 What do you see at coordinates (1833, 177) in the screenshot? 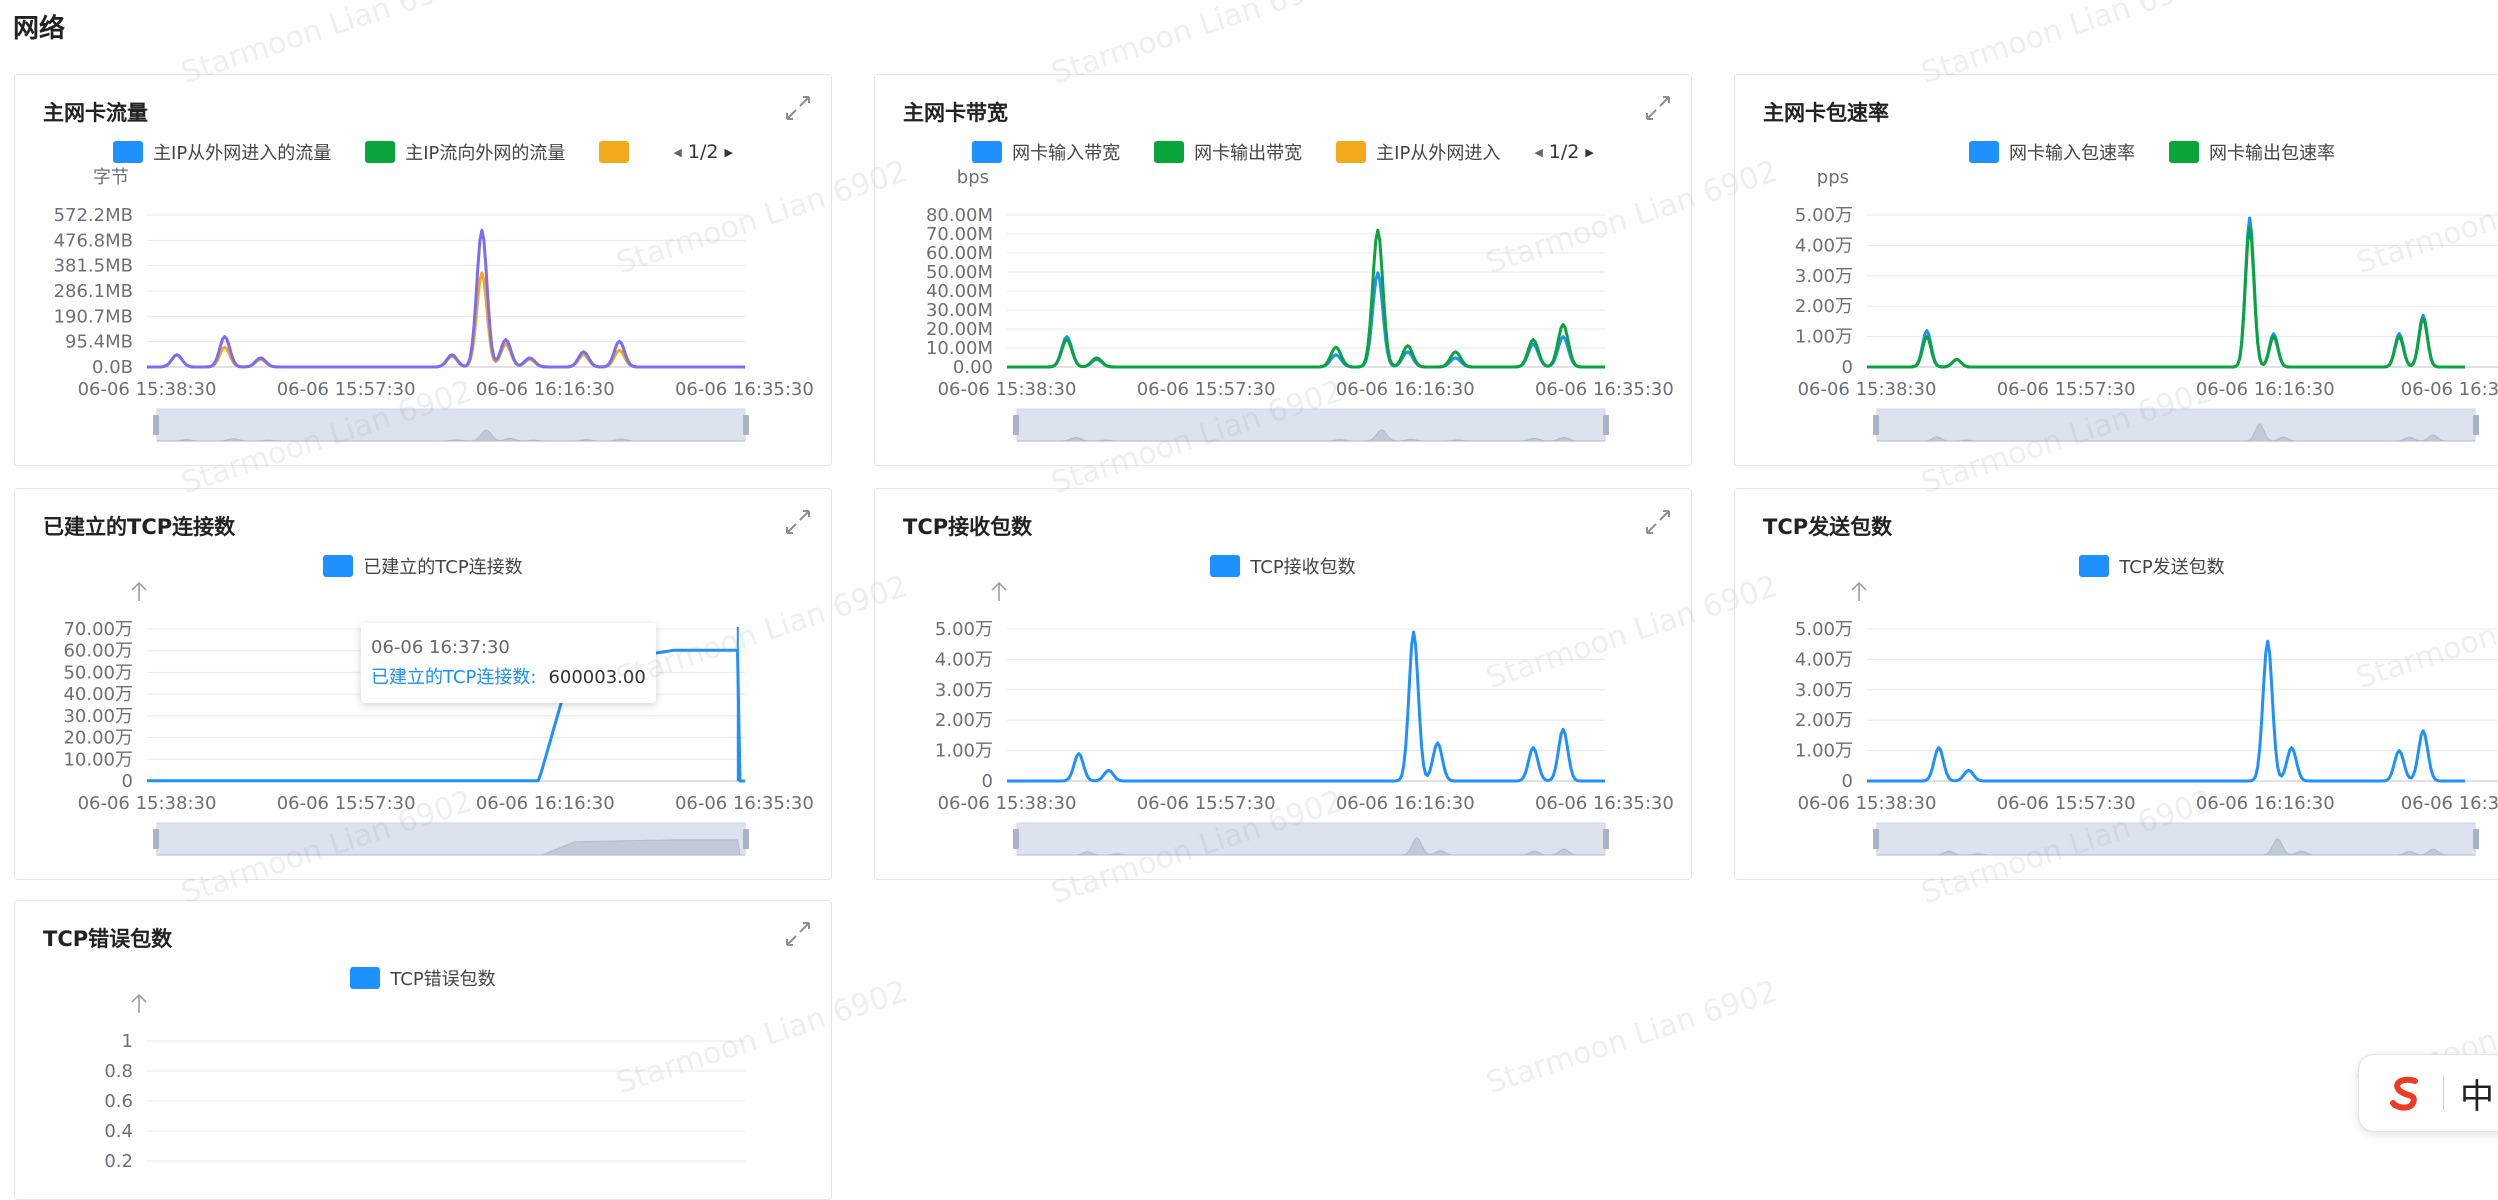
I see `axis-unit-label: pps` at bounding box center [1833, 177].